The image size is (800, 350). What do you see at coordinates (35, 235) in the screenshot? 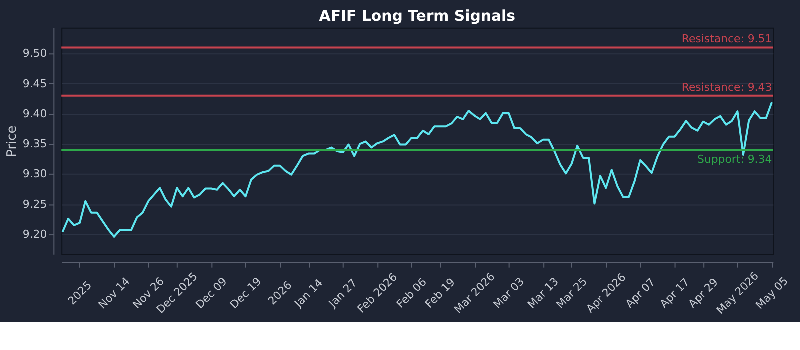
I see `y-tick-label: 9.20` at bounding box center [35, 235].